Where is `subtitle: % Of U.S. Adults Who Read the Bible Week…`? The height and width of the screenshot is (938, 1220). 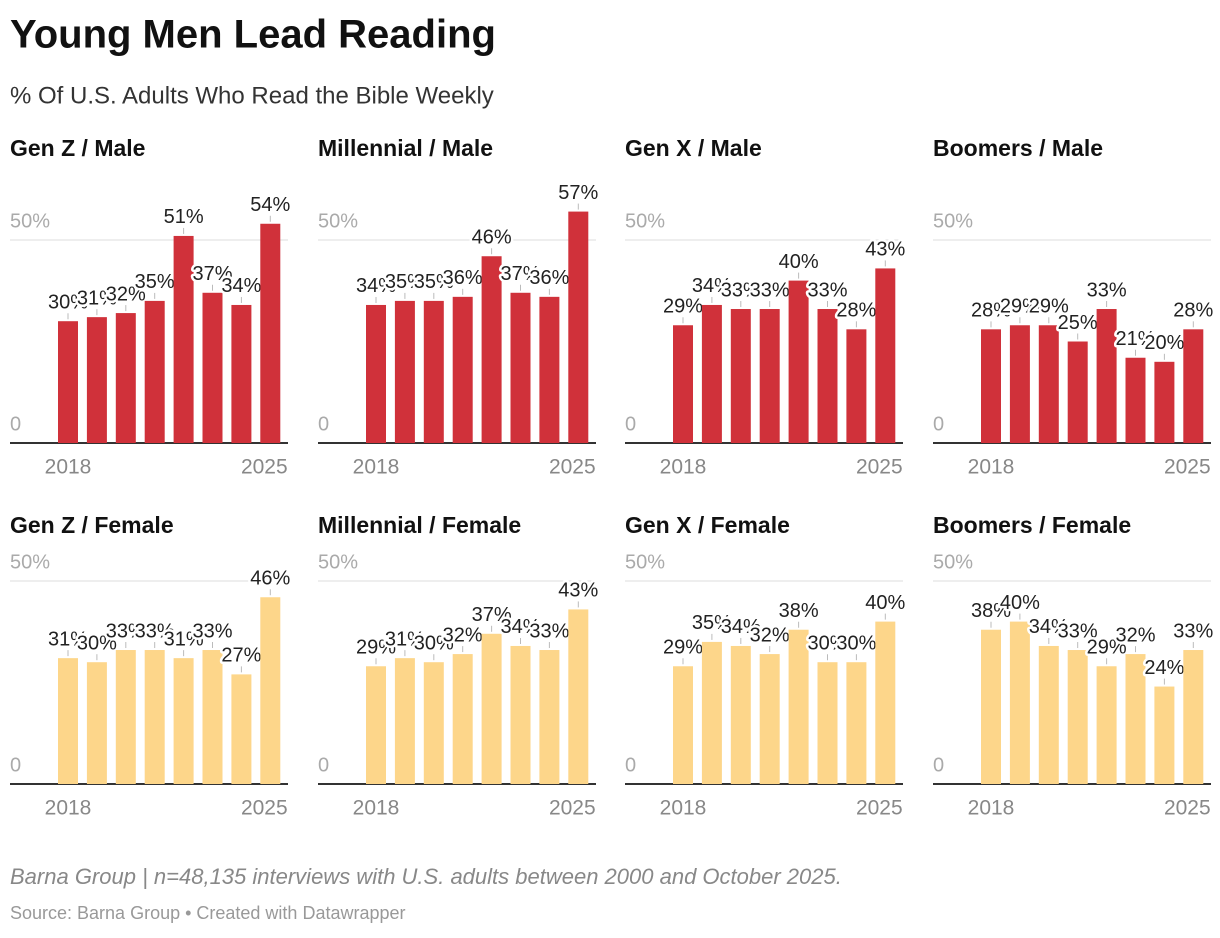 subtitle: % Of U.S. Adults Who Read the Bible Week… is located at coordinates (252, 95).